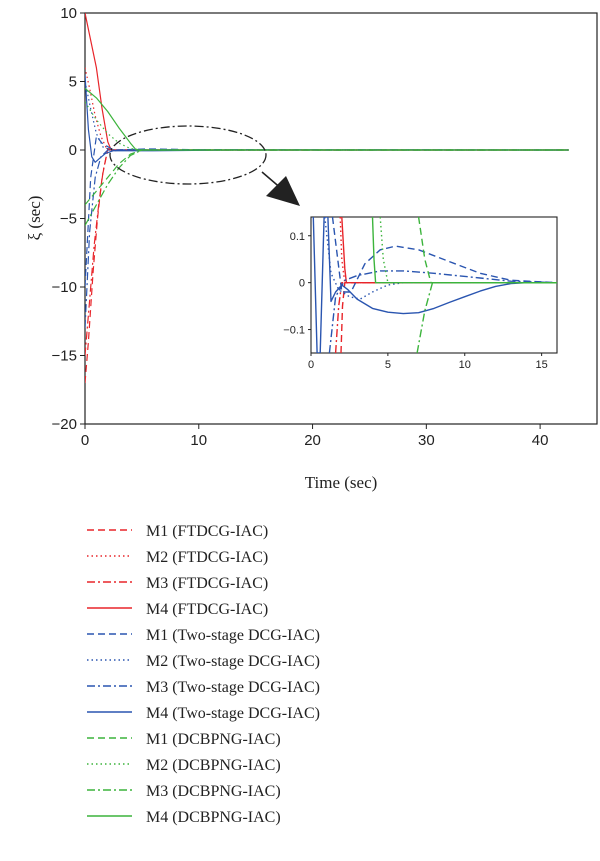 This screenshot has height=861, width=600. What do you see at coordinates (442, 311) in the screenshot?
I see `inset-series-m3-two-stage-dcg-iac` at bounding box center [442, 311].